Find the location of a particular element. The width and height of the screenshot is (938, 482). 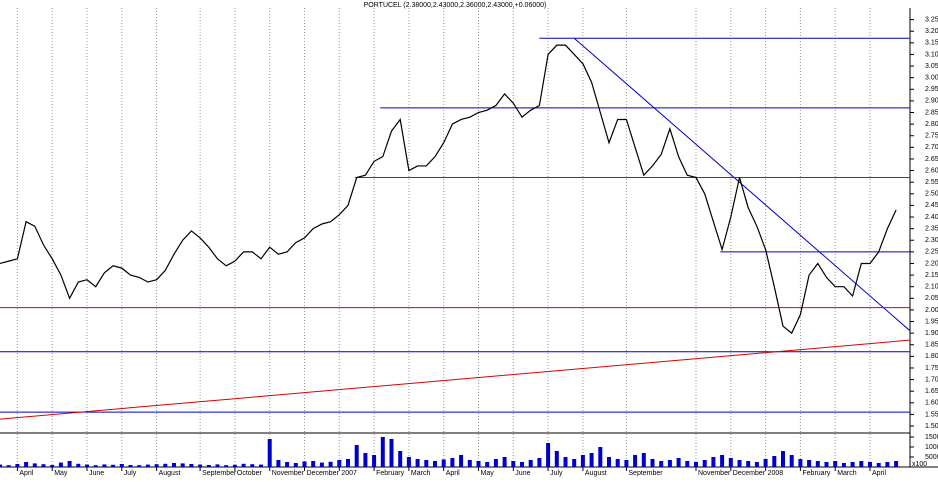

volume-tick-label: 10000 is located at coordinates (931, 447).